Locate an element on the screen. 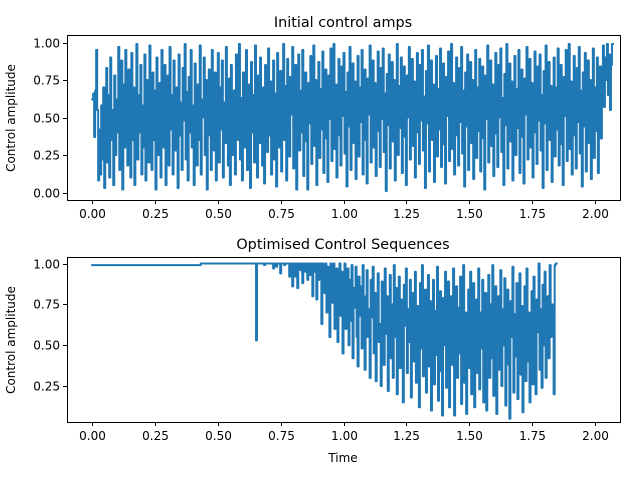 The height and width of the screenshot is (480, 640). chart-title: Optimised Control Sequences is located at coordinates (342, 245).